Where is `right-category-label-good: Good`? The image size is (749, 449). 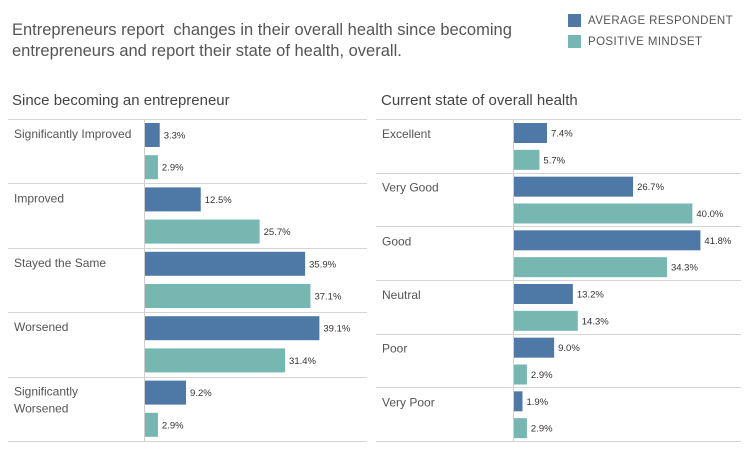 right-category-label-good: Good is located at coordinates (396, 241).